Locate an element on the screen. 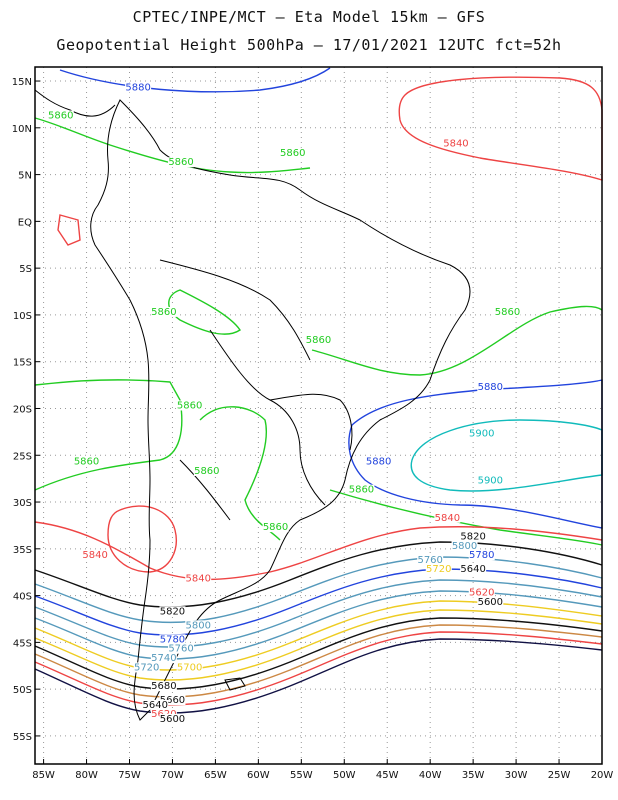 The height and width of the screenshot is (800, 618). lat-tick-label: 5N is located at coordinates (25, 176).